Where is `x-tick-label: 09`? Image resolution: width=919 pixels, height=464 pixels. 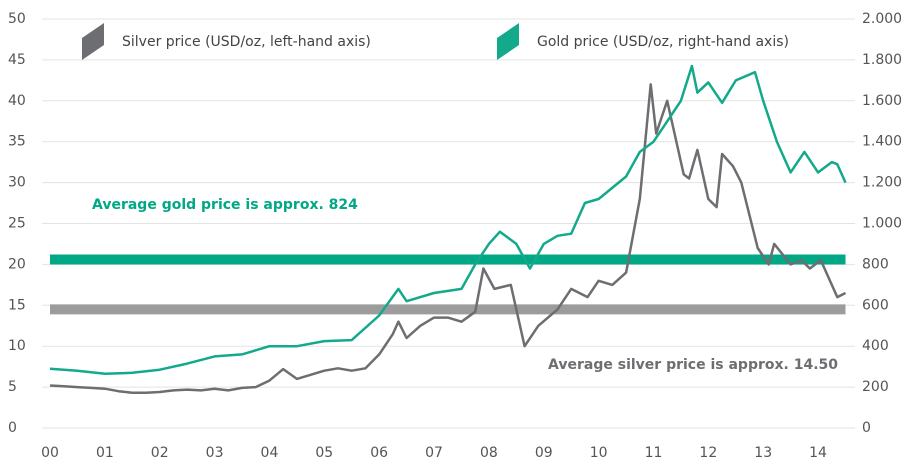 x-tick-label: 09 is located at coordinates (544, 453).